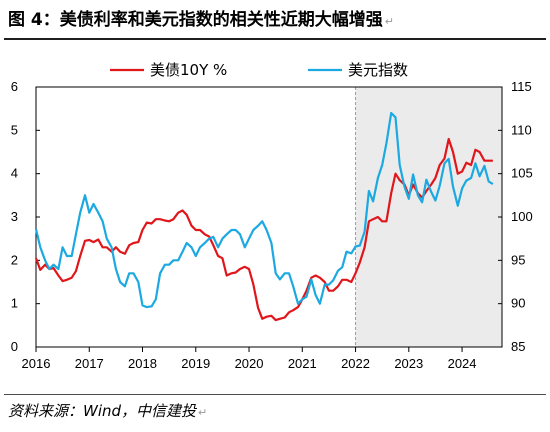  What do you see at coordinates (302, 363) in the screenshot?
I see `x-tick-label: 2021` at bounding box center [302, 363].